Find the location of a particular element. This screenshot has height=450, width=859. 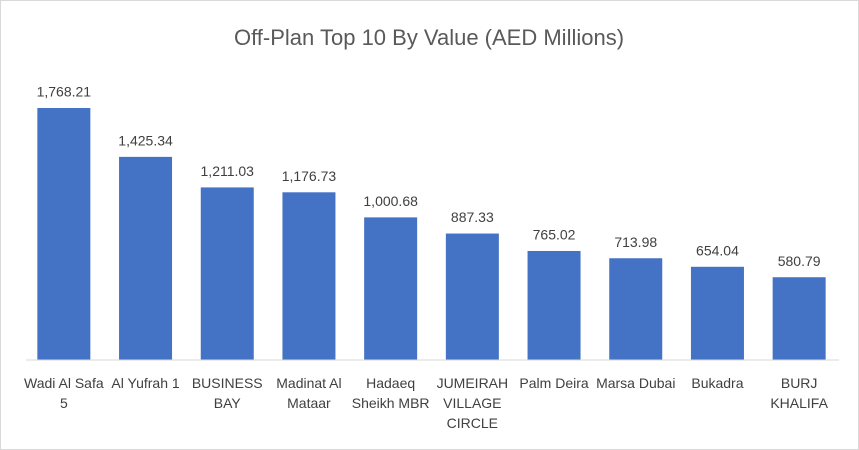

x-tick-label: Marsa Dubai is located at coordinates (636, 383).